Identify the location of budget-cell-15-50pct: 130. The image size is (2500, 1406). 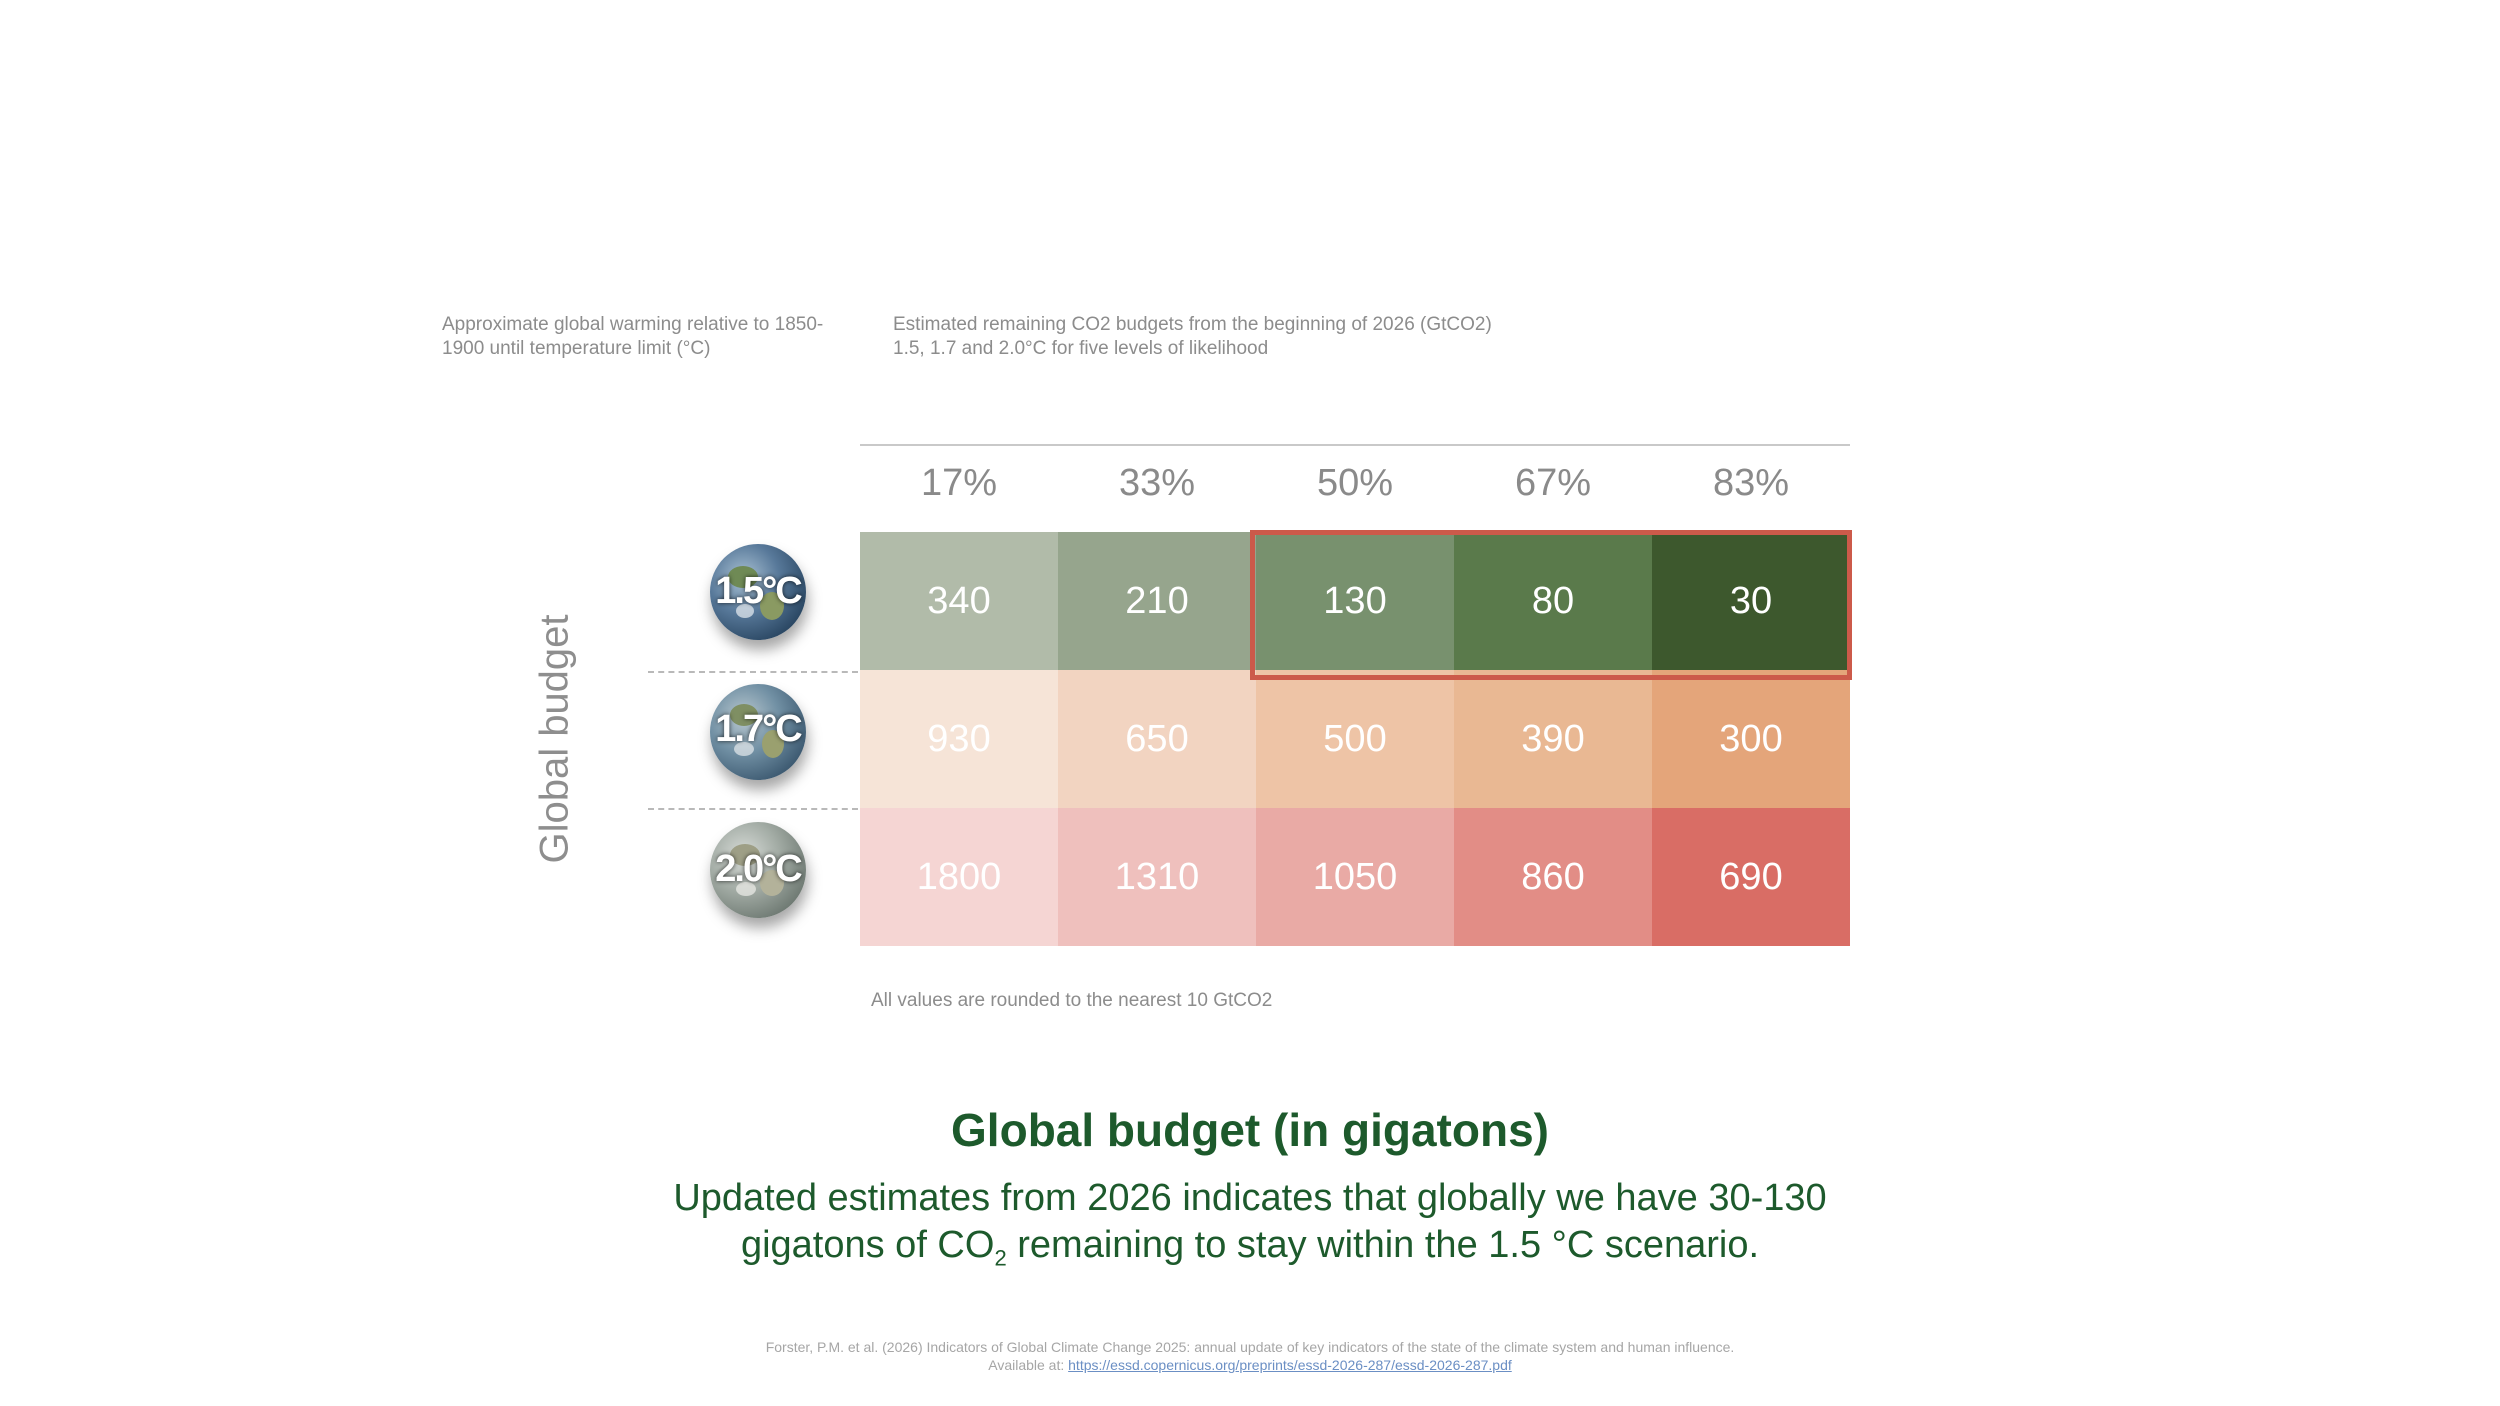
(1355, 601).